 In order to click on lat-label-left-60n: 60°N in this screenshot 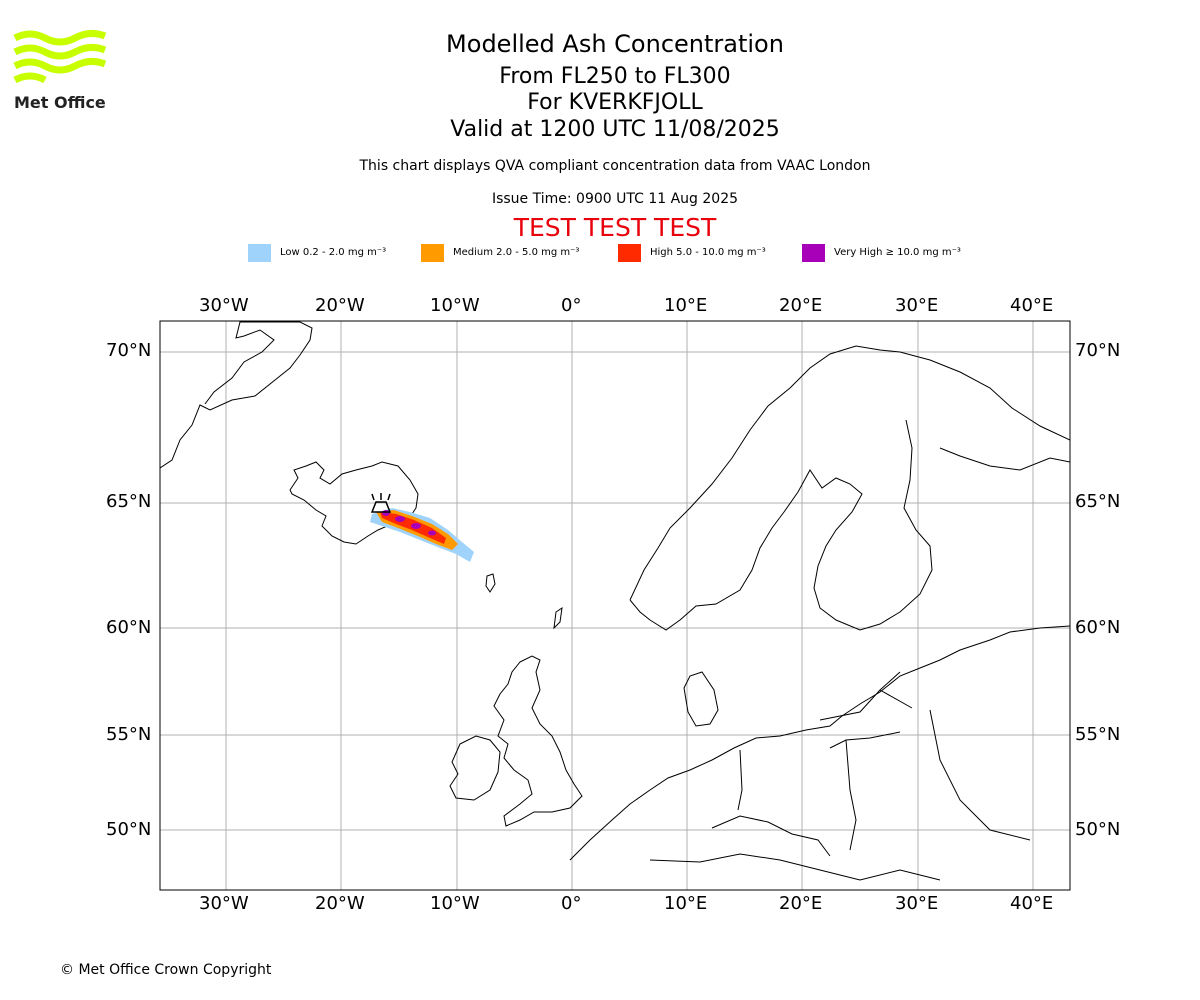, I will do `click(129, 627)`.